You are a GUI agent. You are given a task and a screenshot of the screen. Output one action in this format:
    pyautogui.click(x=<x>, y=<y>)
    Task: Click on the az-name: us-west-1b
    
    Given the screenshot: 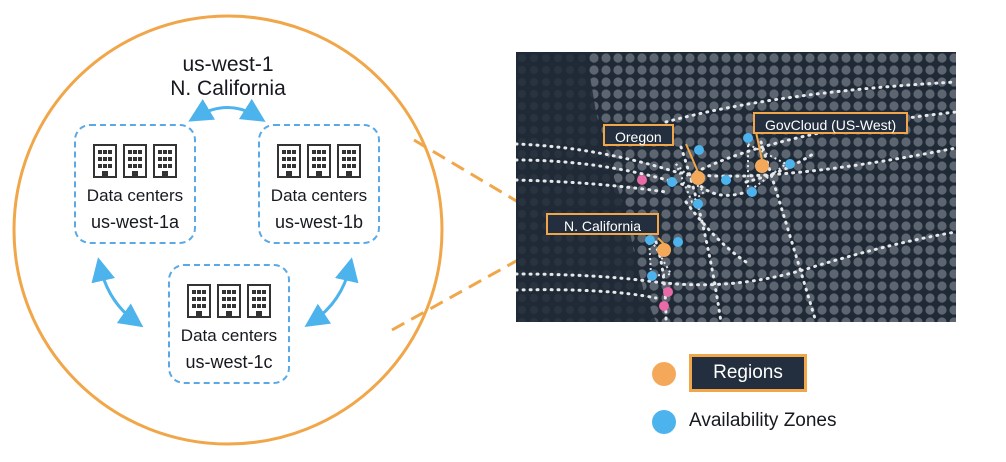 What is the action you would take?
    pyautogui.click(x=319, y=222)
    